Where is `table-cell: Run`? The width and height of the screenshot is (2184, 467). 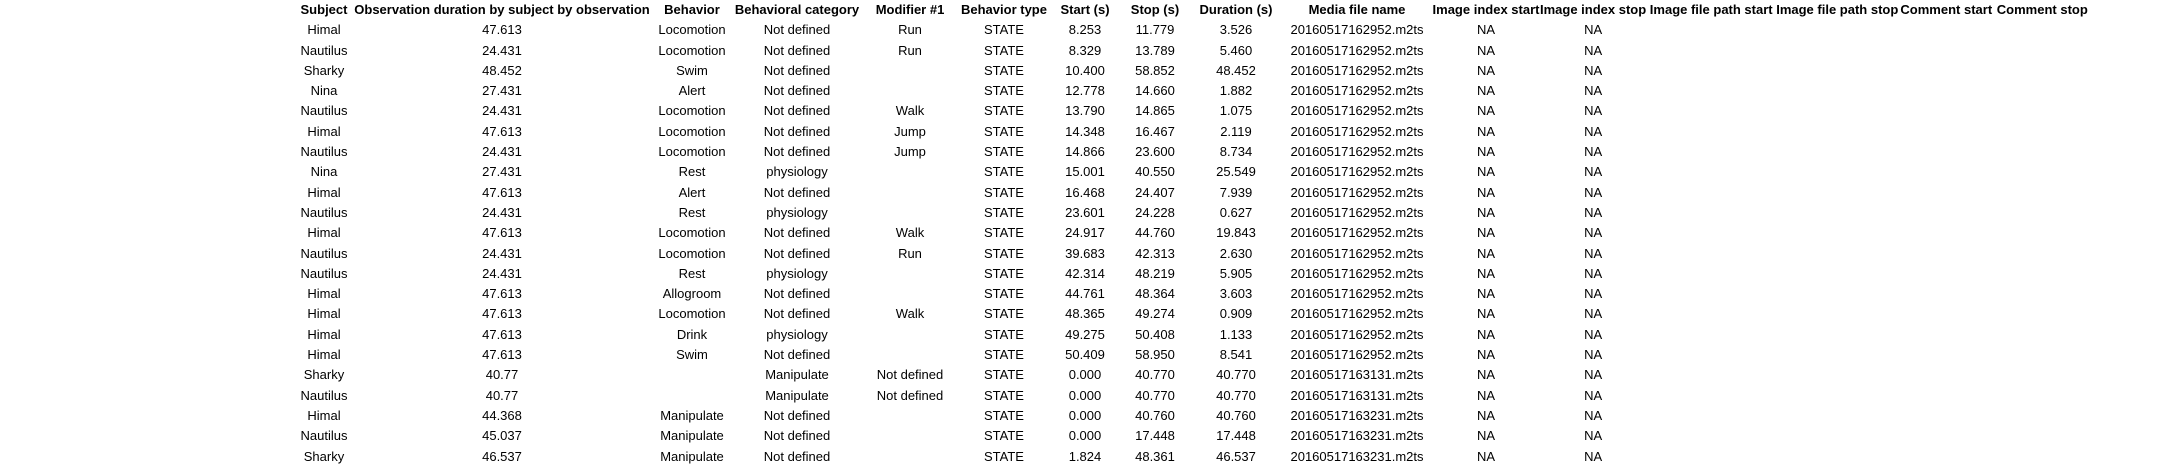
table-cell: Run is located at coordinates (910, 50).